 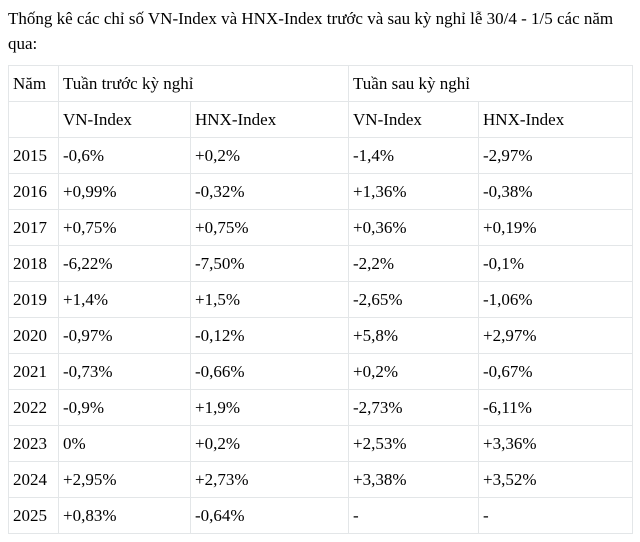 What do you see at coordinates (124, 443) in the screenshot?
I see `value-cell: 0%` at bounding box center [124, 443].